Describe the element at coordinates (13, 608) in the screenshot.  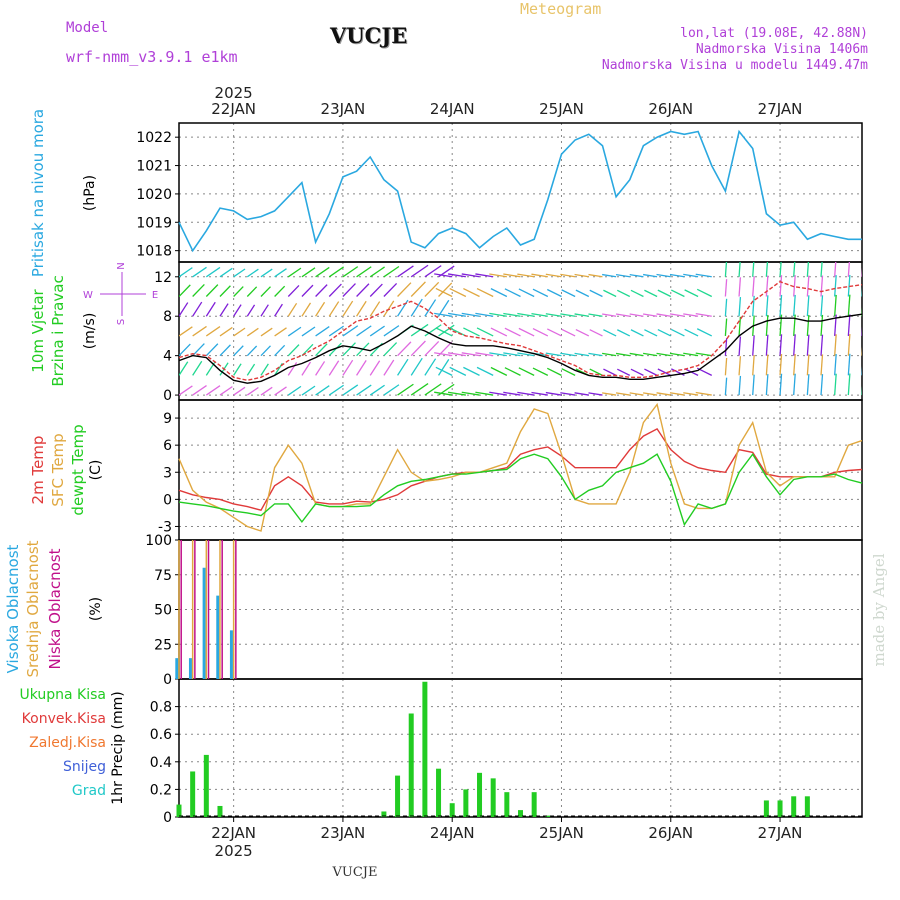
I see `cloud-high-side-label: Visoka Oblacnost` at that location.